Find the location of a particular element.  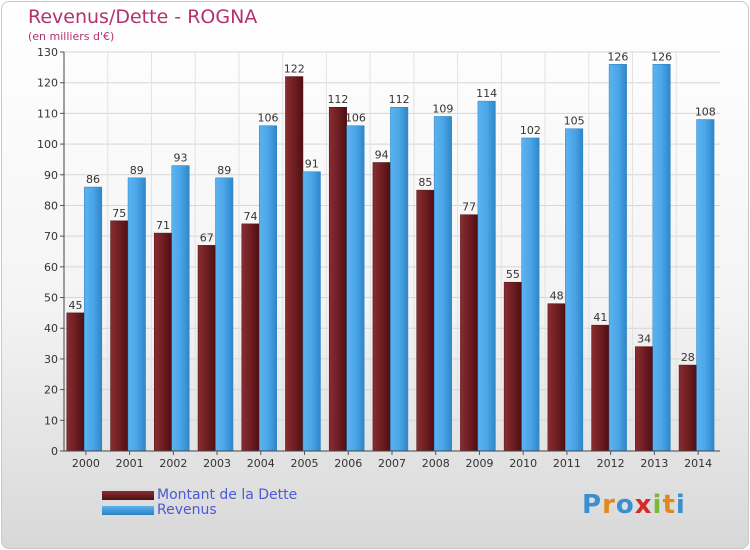

legend-swatch-dette is located at coordinates (128, 495).